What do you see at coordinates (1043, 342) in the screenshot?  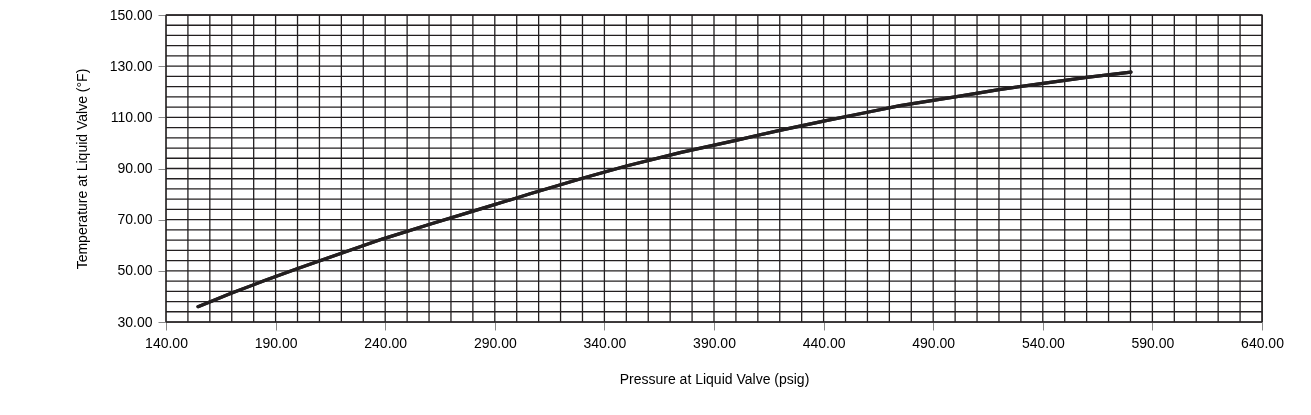 I see `x-tick-label: 540.00` at bounding box center [1043, 342].